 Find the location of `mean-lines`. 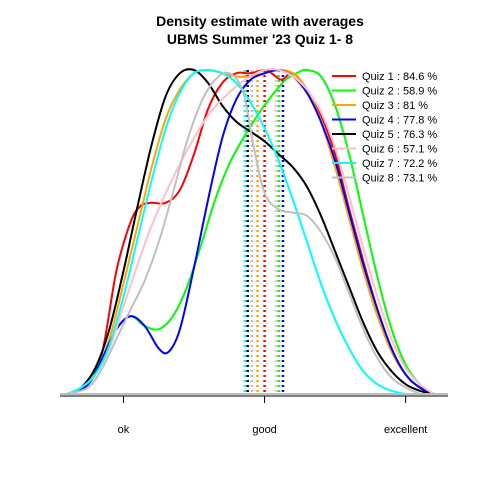

mean-lines is located at coordinates (264, 232).